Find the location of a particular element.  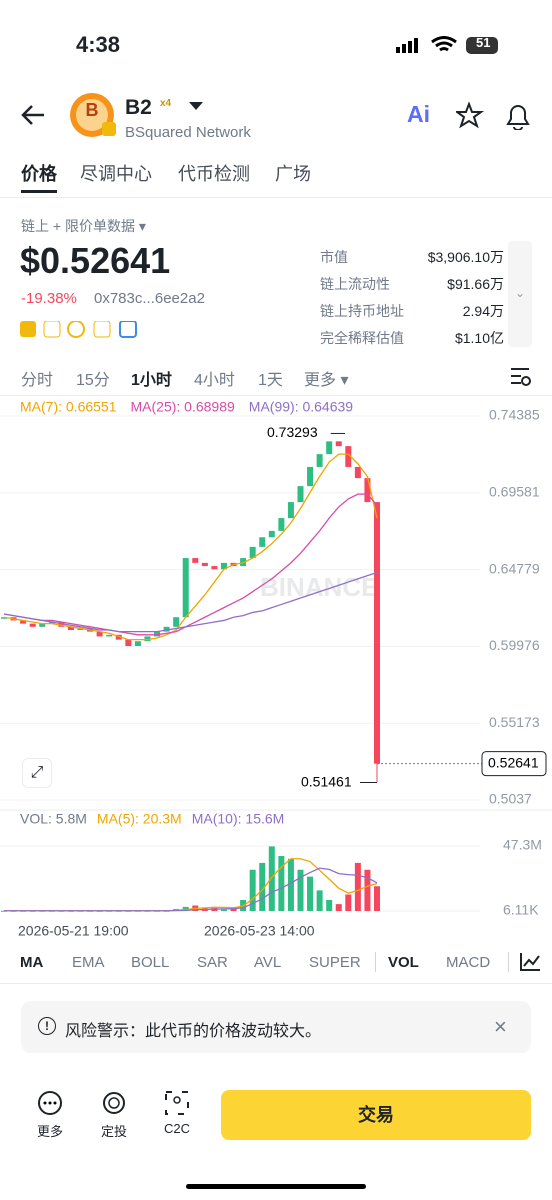

y-tick-label: 0.74385 is located at coordinates (514, 415).